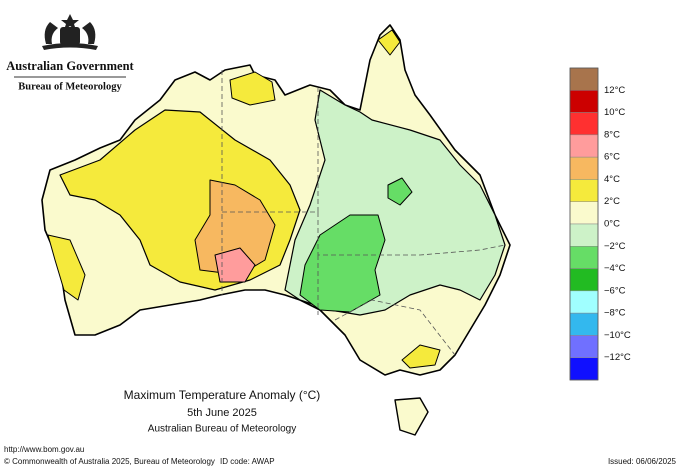 The height and width of the screenshot is (467, 680). Describe the element at coordinates (612, 224) in the screenshot. I see `legend-label: 0°C` at that location.